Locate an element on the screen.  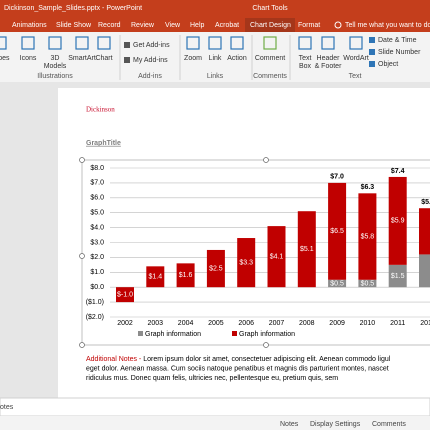
ribbon-button: Box is located at coordinates (305, 66).